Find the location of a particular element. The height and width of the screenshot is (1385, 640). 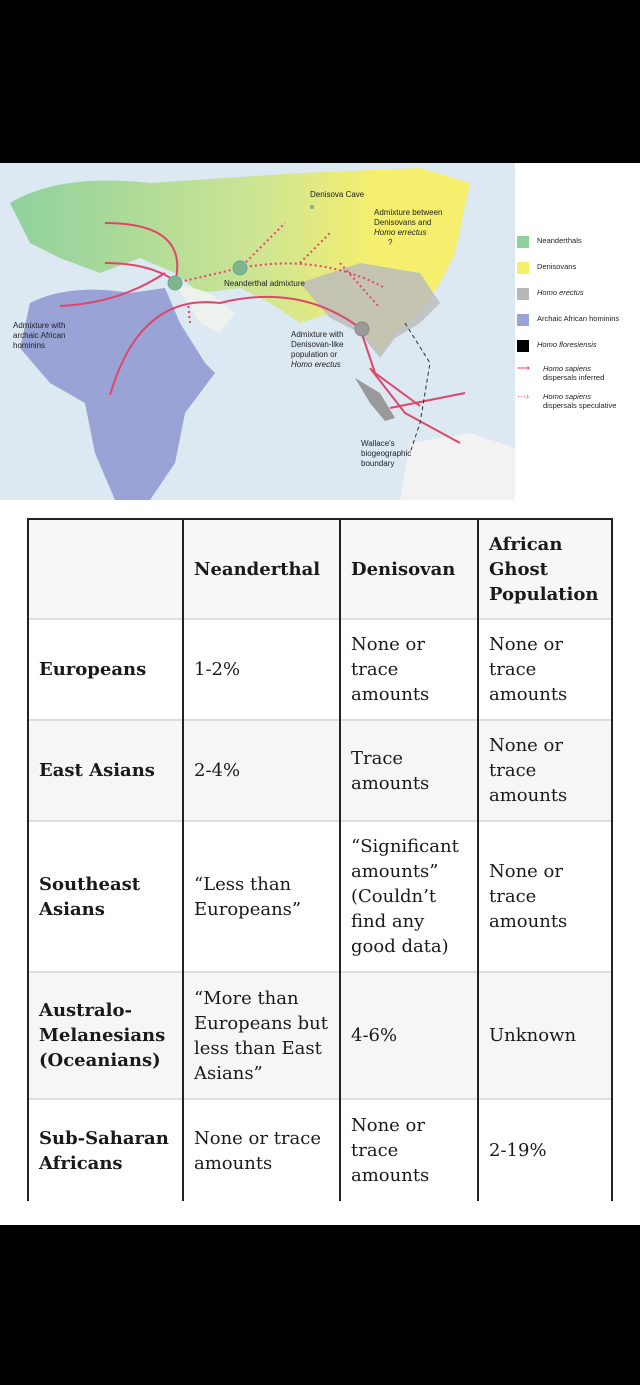

legend-label: Homo floresiensis is located at coordinates (567, 344).